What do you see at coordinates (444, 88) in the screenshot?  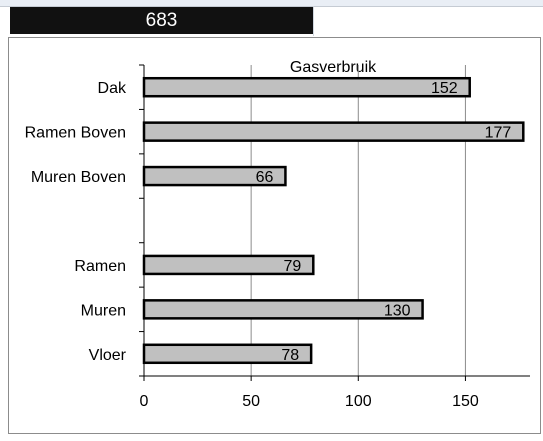 I see `data-label: 152` at bounding box center [444, 88].